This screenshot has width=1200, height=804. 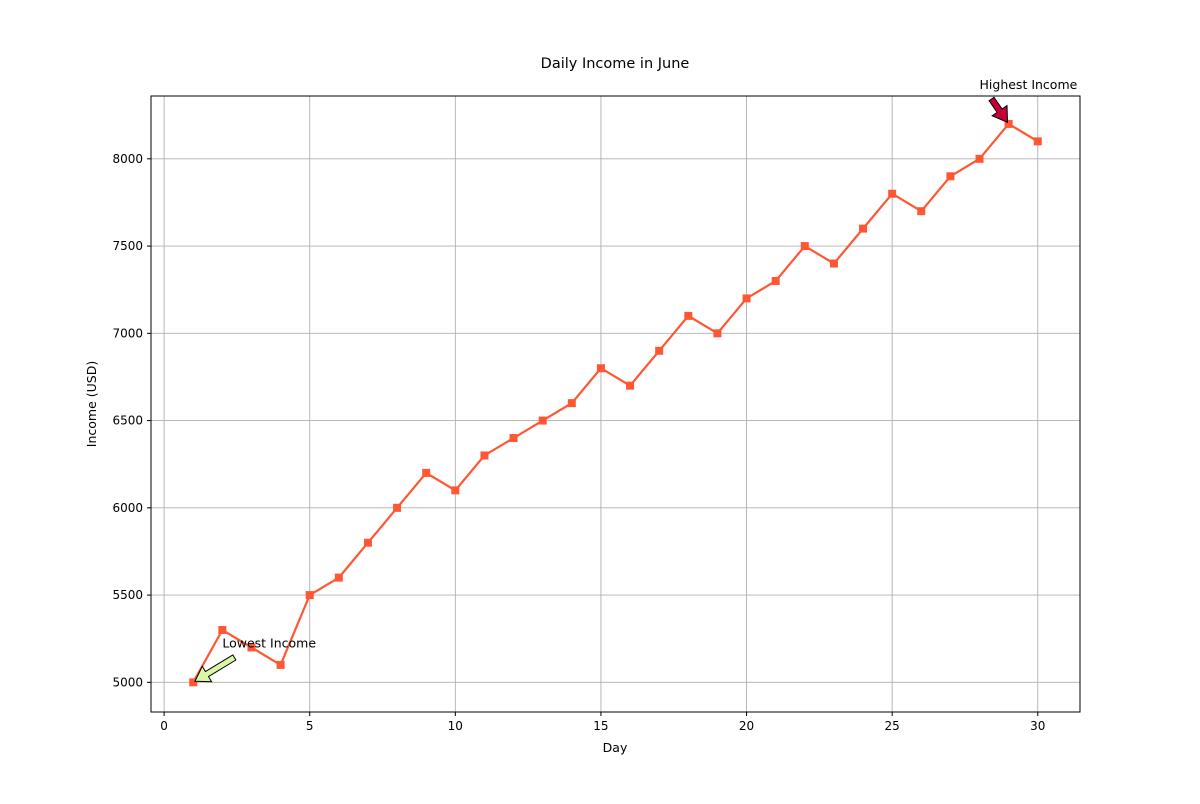 What do you see at coordinates (269, 642) in the screenshot?
I see `annotation-label: Lowest Income` at bounding box center [269, 642].